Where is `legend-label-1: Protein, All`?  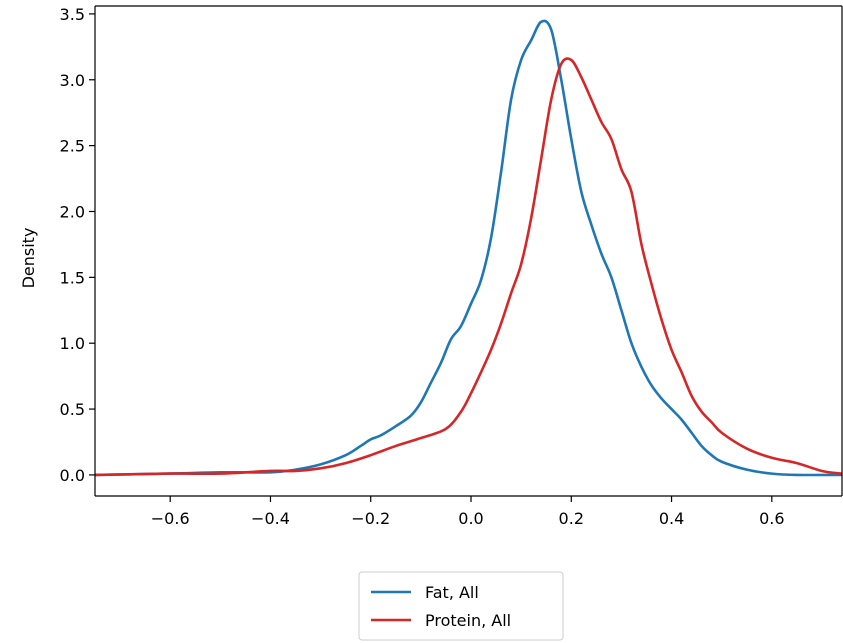 legend-label-1: Protein, All is located at coordinates (468, 620).